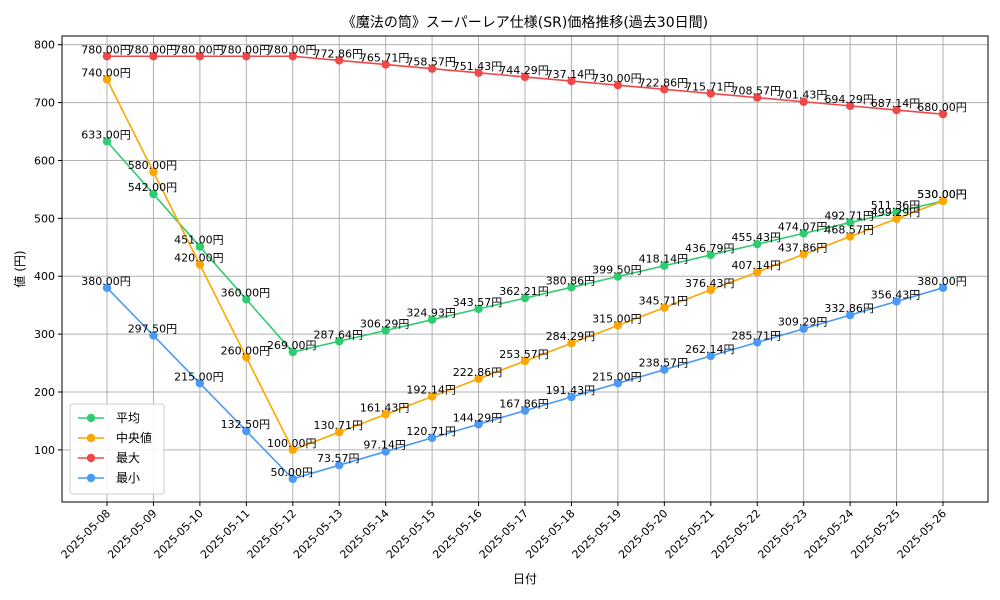  What do you see at coordinates (710, 283) in the screenshot?
I see `data-label: 376.43円` at bounding box center [710, 283].